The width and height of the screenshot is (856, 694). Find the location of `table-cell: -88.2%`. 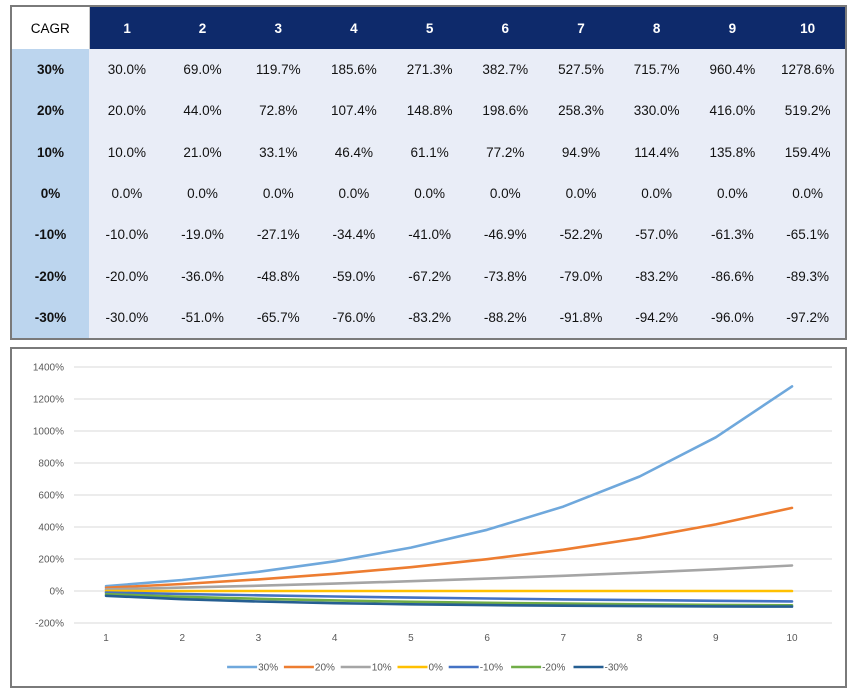

table-cell: -88.2% is located at coordinates (505, 317).